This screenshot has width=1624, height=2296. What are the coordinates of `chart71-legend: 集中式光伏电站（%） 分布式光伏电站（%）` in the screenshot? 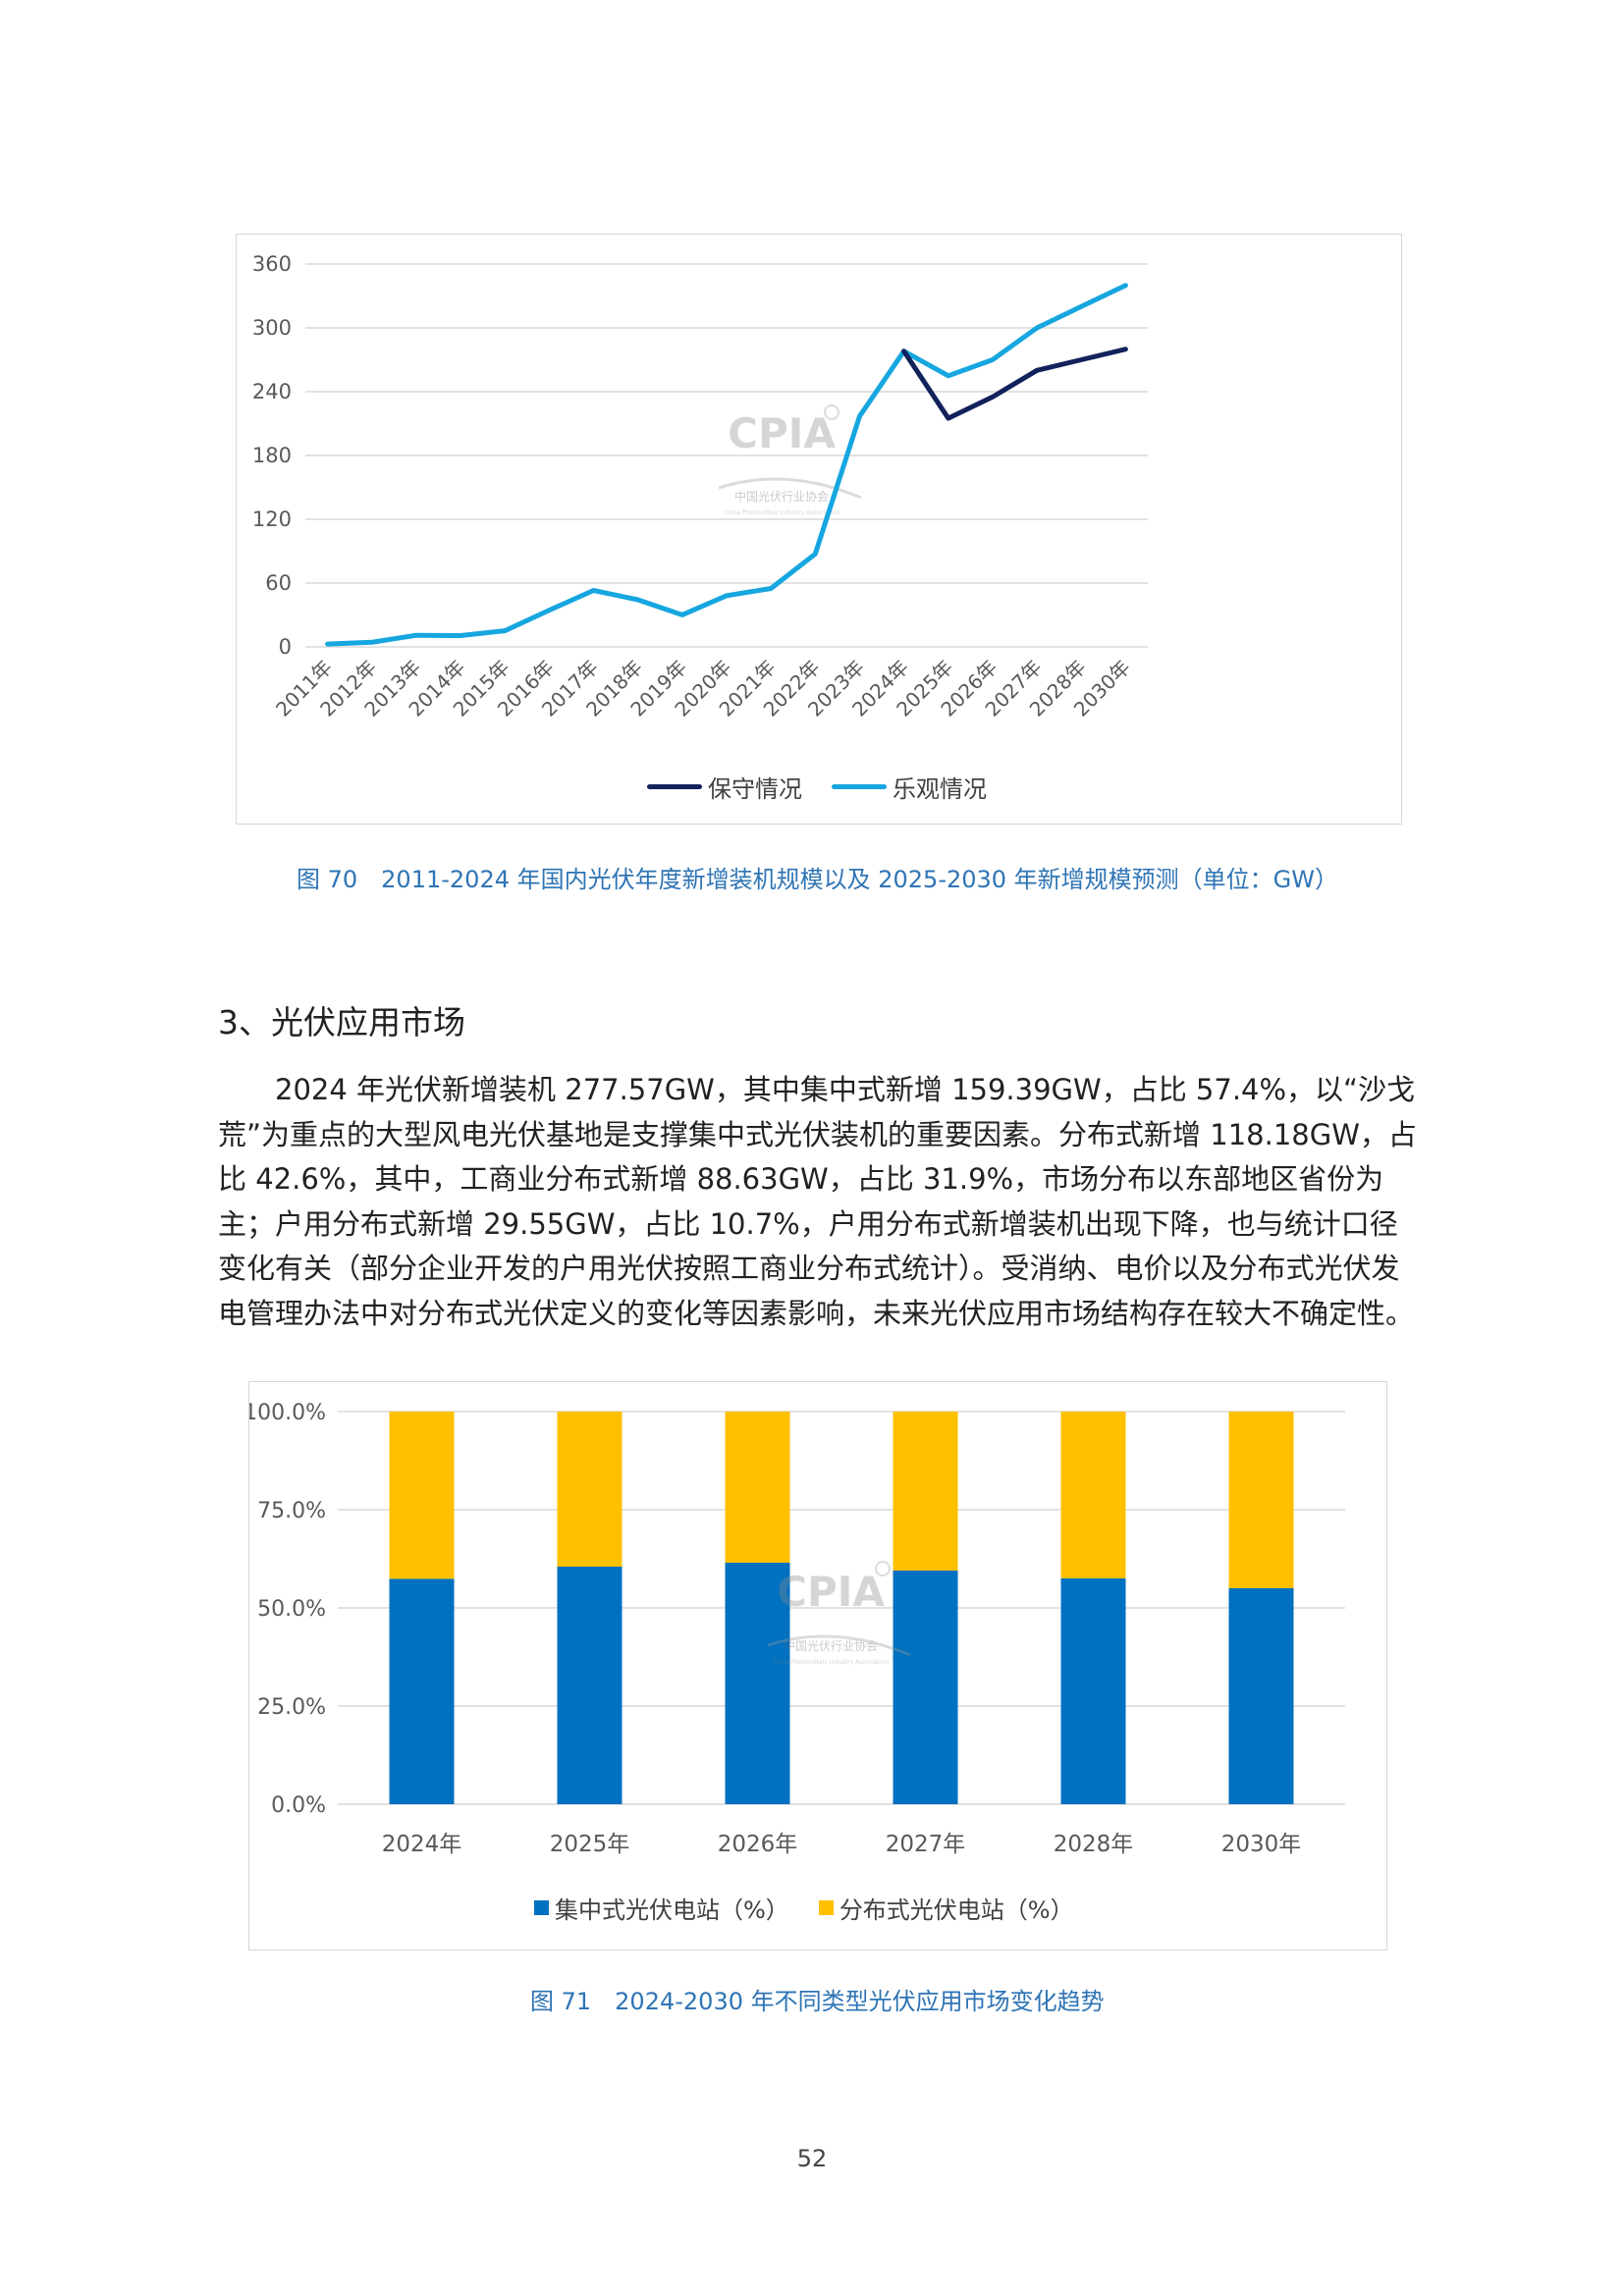 It's located at (819, 1908).